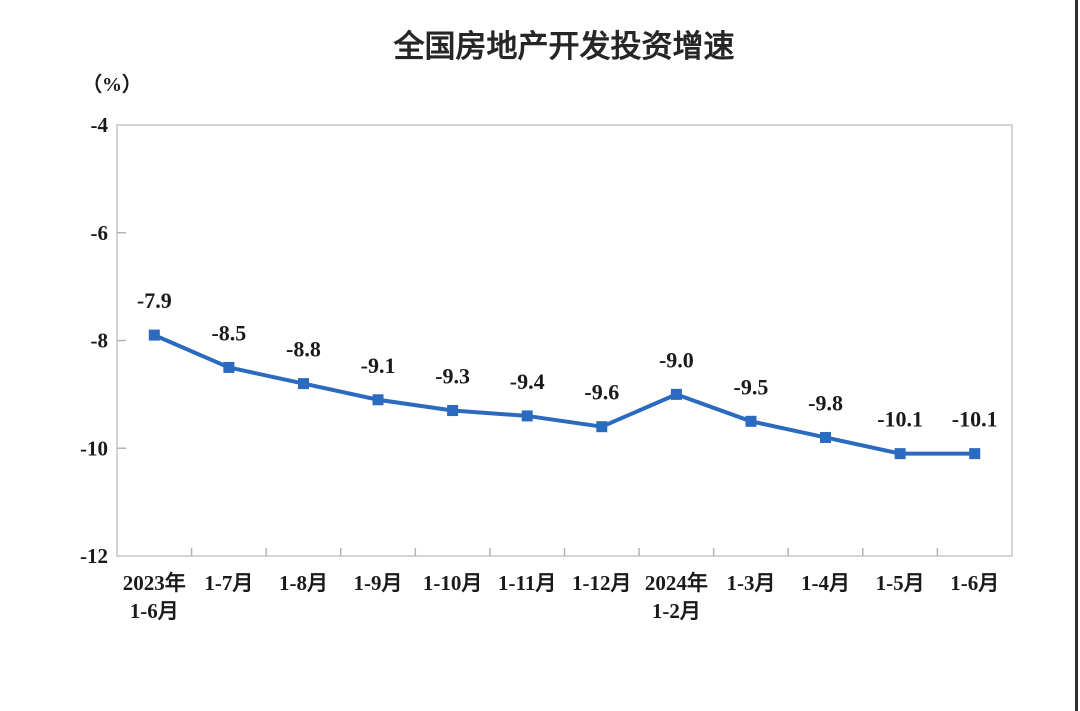 The image size is (1080, 711). Describe the element at coordinates (378, 583) in the screenshot. I see `x-axis-category-label: 1-9月` at that location.